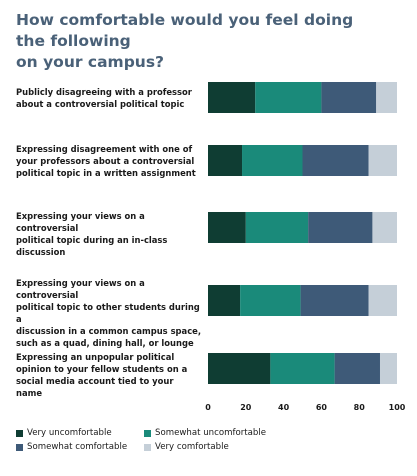 This screenshot has height=476, width=417. Describe the element at coordinates (90, 62) in the screenshot. I see `chart-title-line-2: on your campus?` at that location.